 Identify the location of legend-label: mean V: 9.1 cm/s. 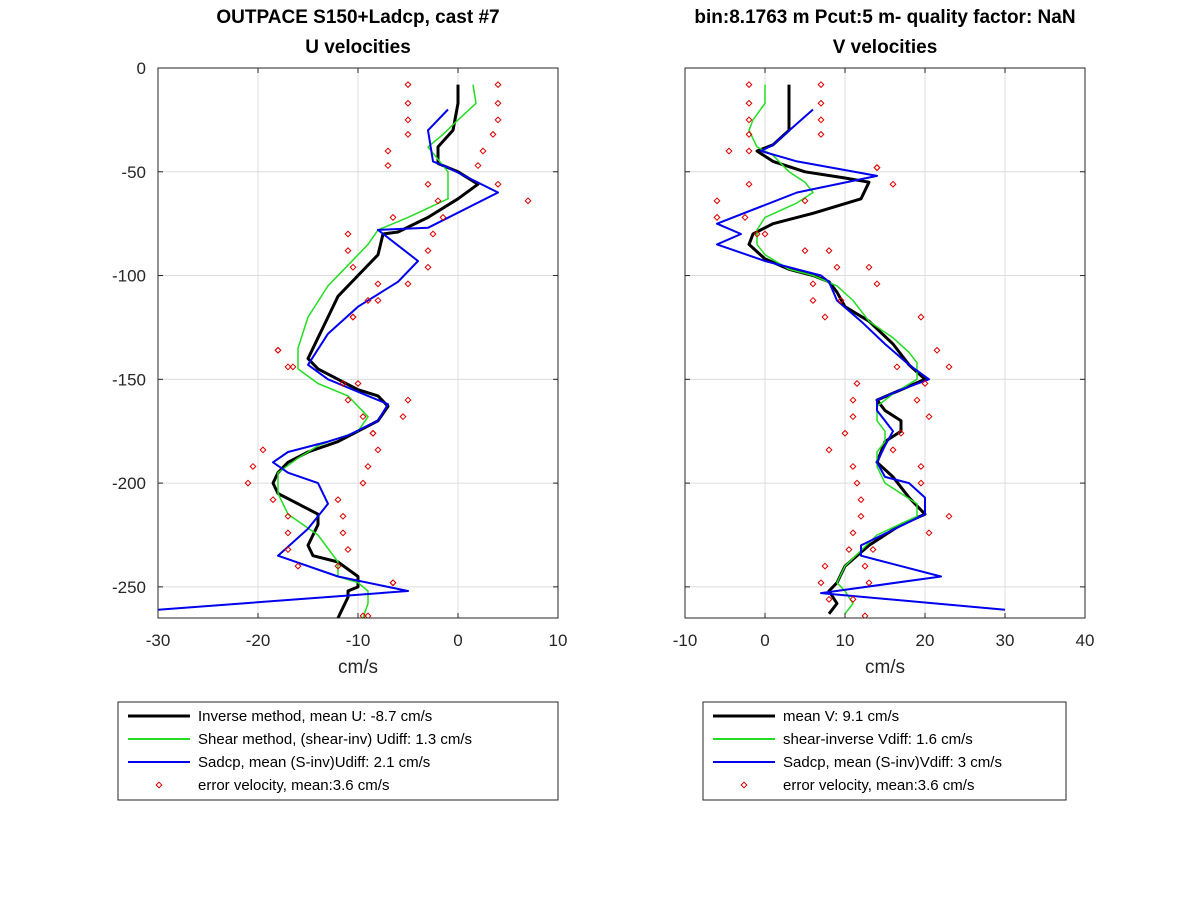
(841, 716).